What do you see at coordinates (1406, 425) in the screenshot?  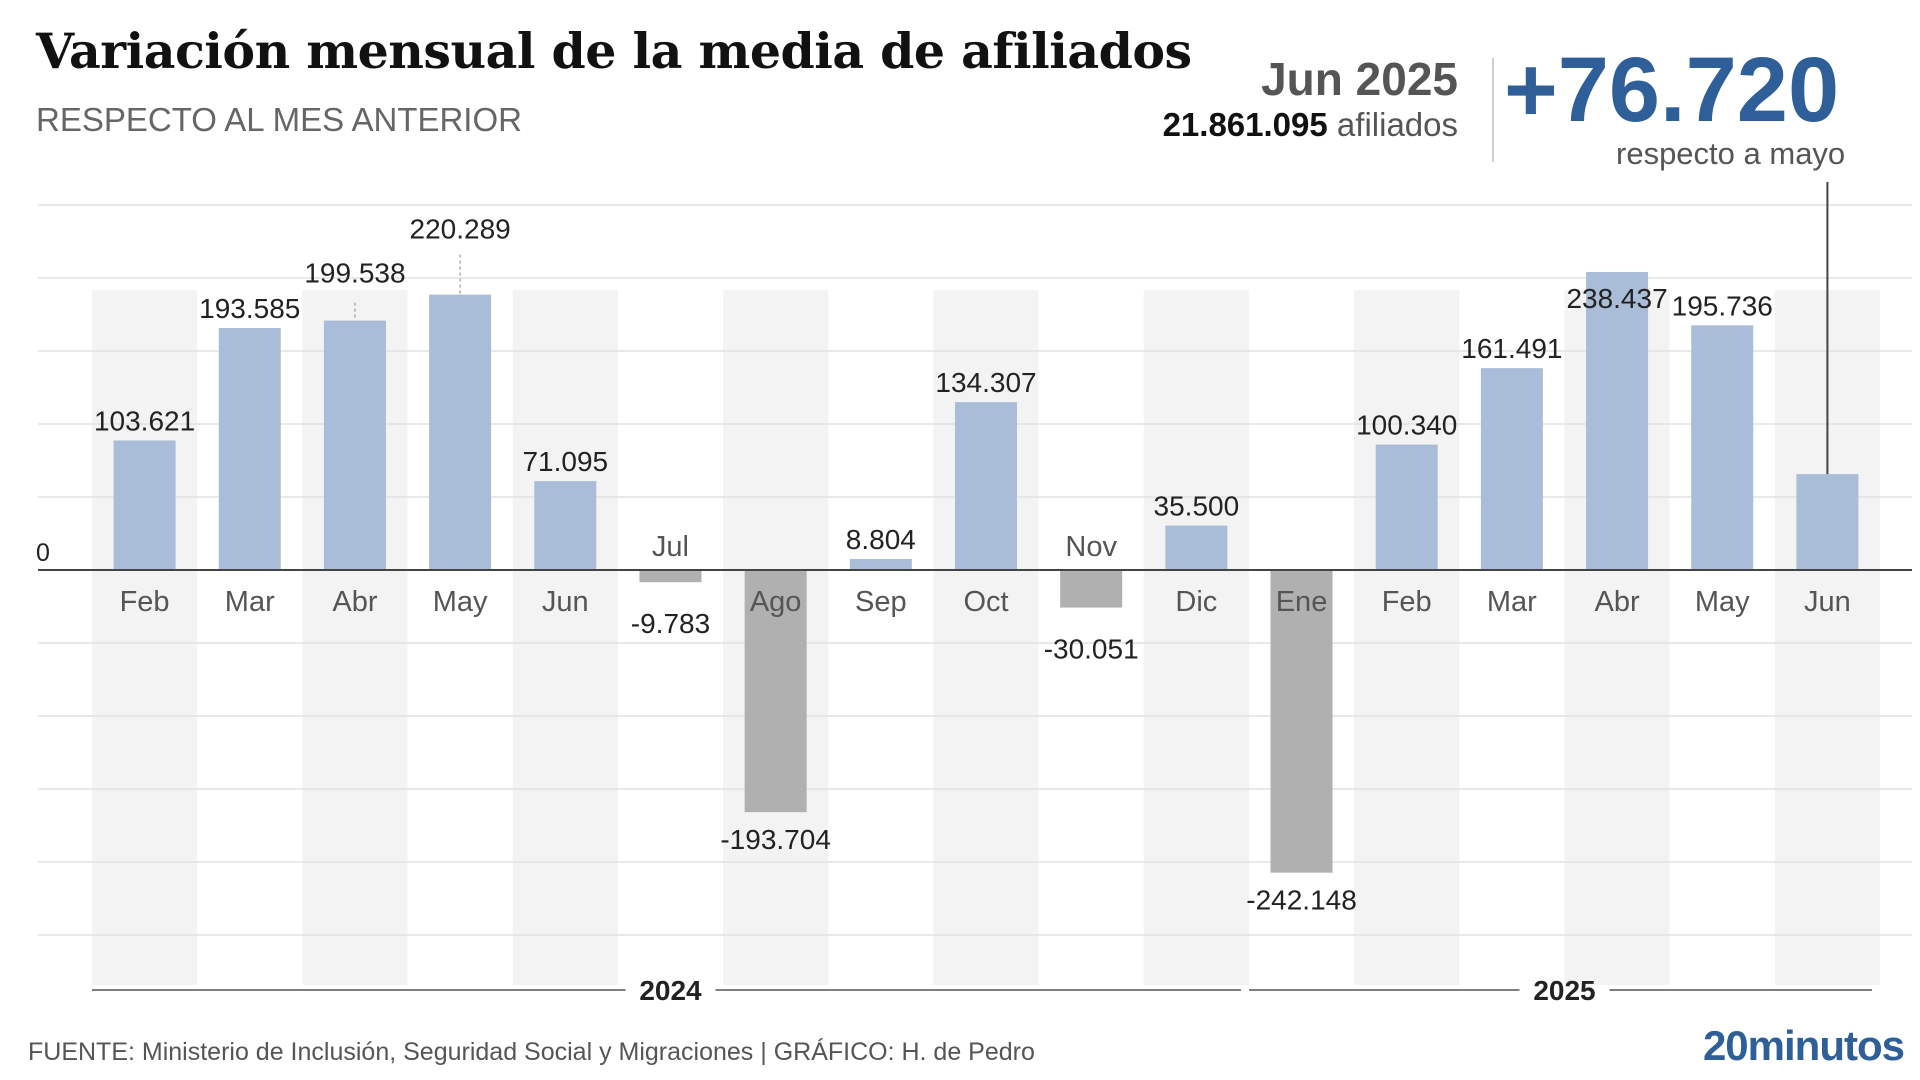 I see `value-label-12: 100.340` at bounding box center [1406, 425].